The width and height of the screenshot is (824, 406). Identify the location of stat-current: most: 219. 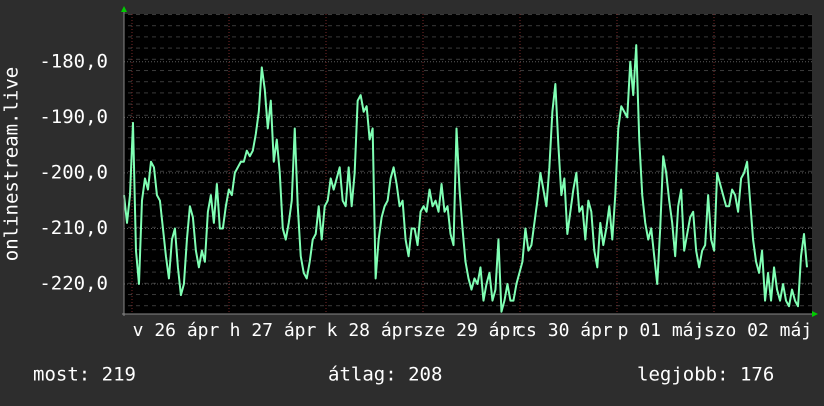
(84, 375).